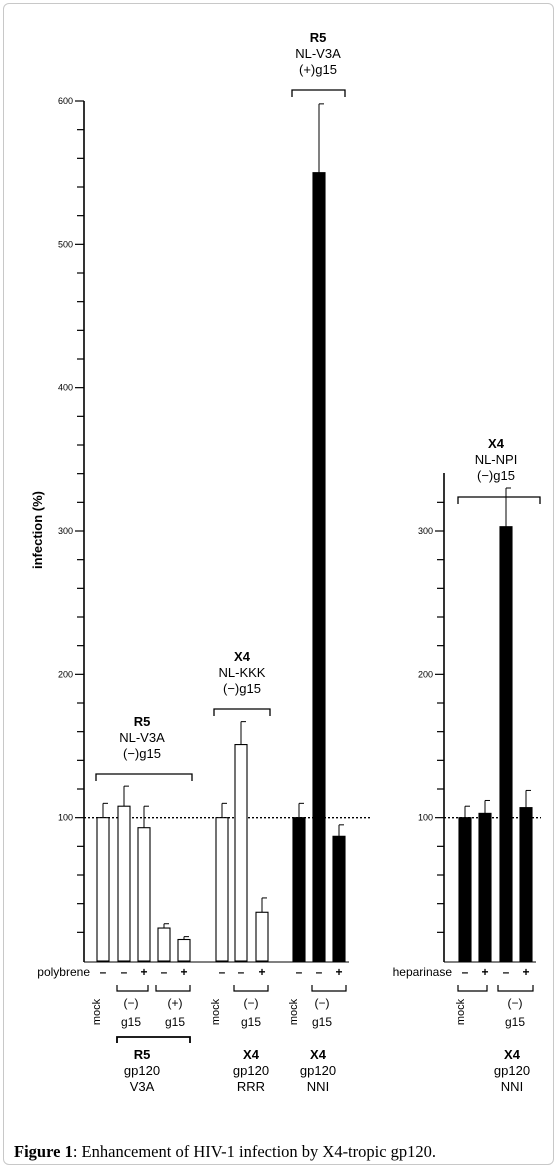 This screenshot has width=559, height=1170. Describe the element at coordinates (142, 1086) in the screenshot. I see `bottom-label-line-0-1: V3A` at that location.